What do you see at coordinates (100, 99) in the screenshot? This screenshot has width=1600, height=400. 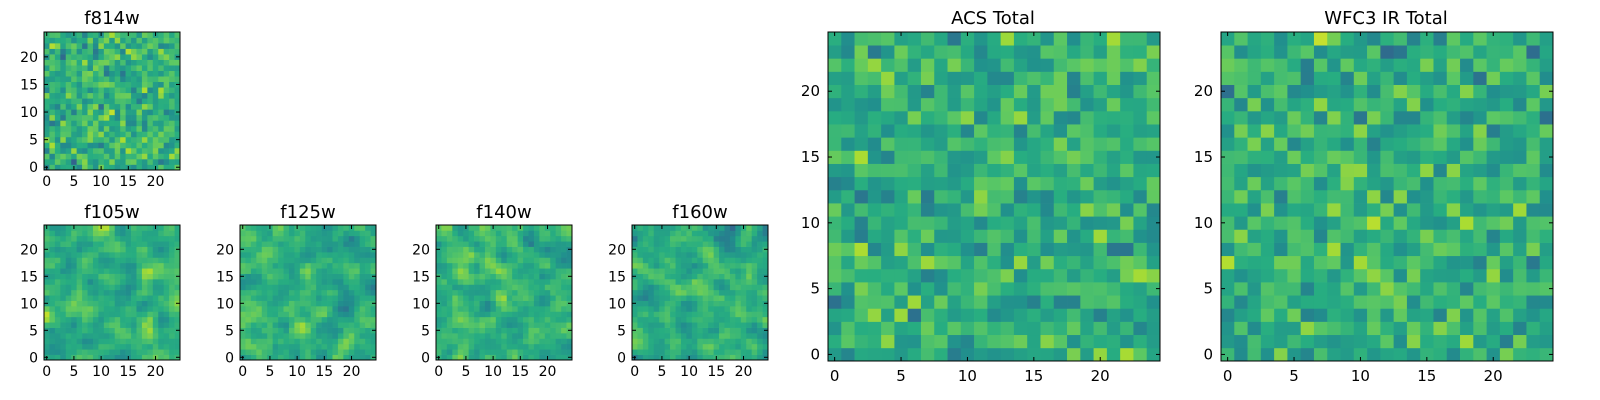 I see `panel-f814w: f814w 0 5 10 15 20 0 5 10 15 20` at bounding box center [100, 99].